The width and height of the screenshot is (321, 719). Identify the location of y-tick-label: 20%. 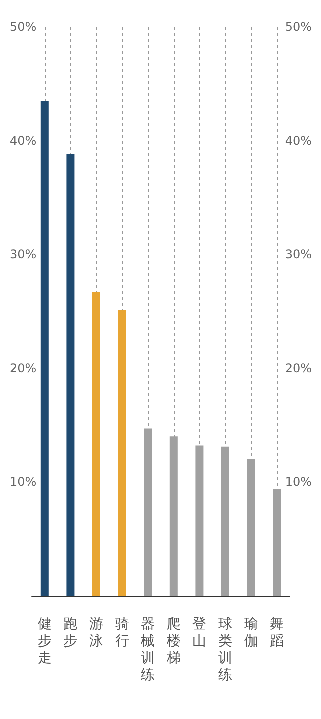
(23, 368).